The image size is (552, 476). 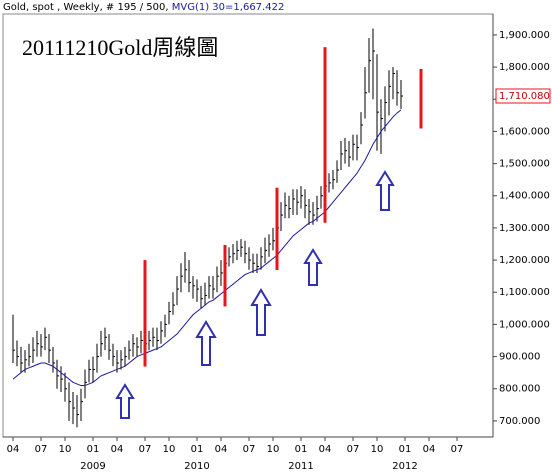 I want to click on y-tick-label: 1,500.000, so click(x=524, y=164).